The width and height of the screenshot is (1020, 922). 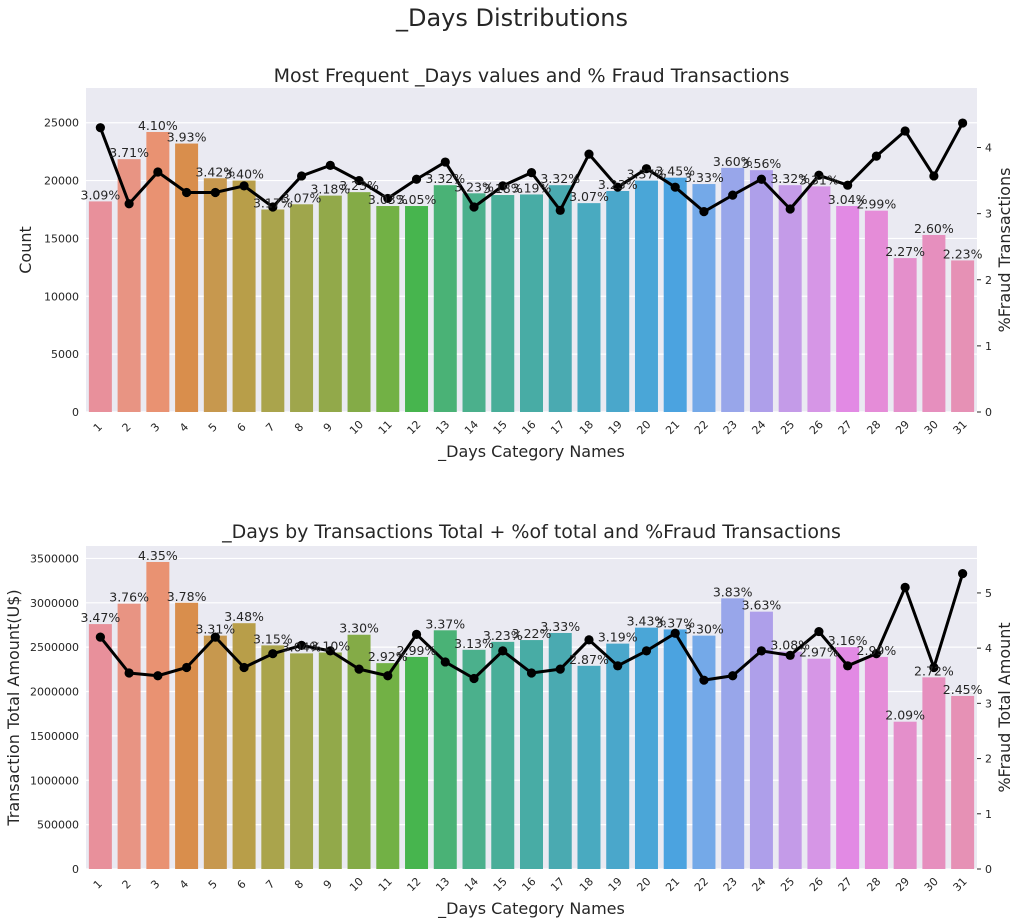 What do you see at coordinates (934, 228) in the screenshot?
I see `bar-data-label: 2.60%` at bounding box center [934, 228].